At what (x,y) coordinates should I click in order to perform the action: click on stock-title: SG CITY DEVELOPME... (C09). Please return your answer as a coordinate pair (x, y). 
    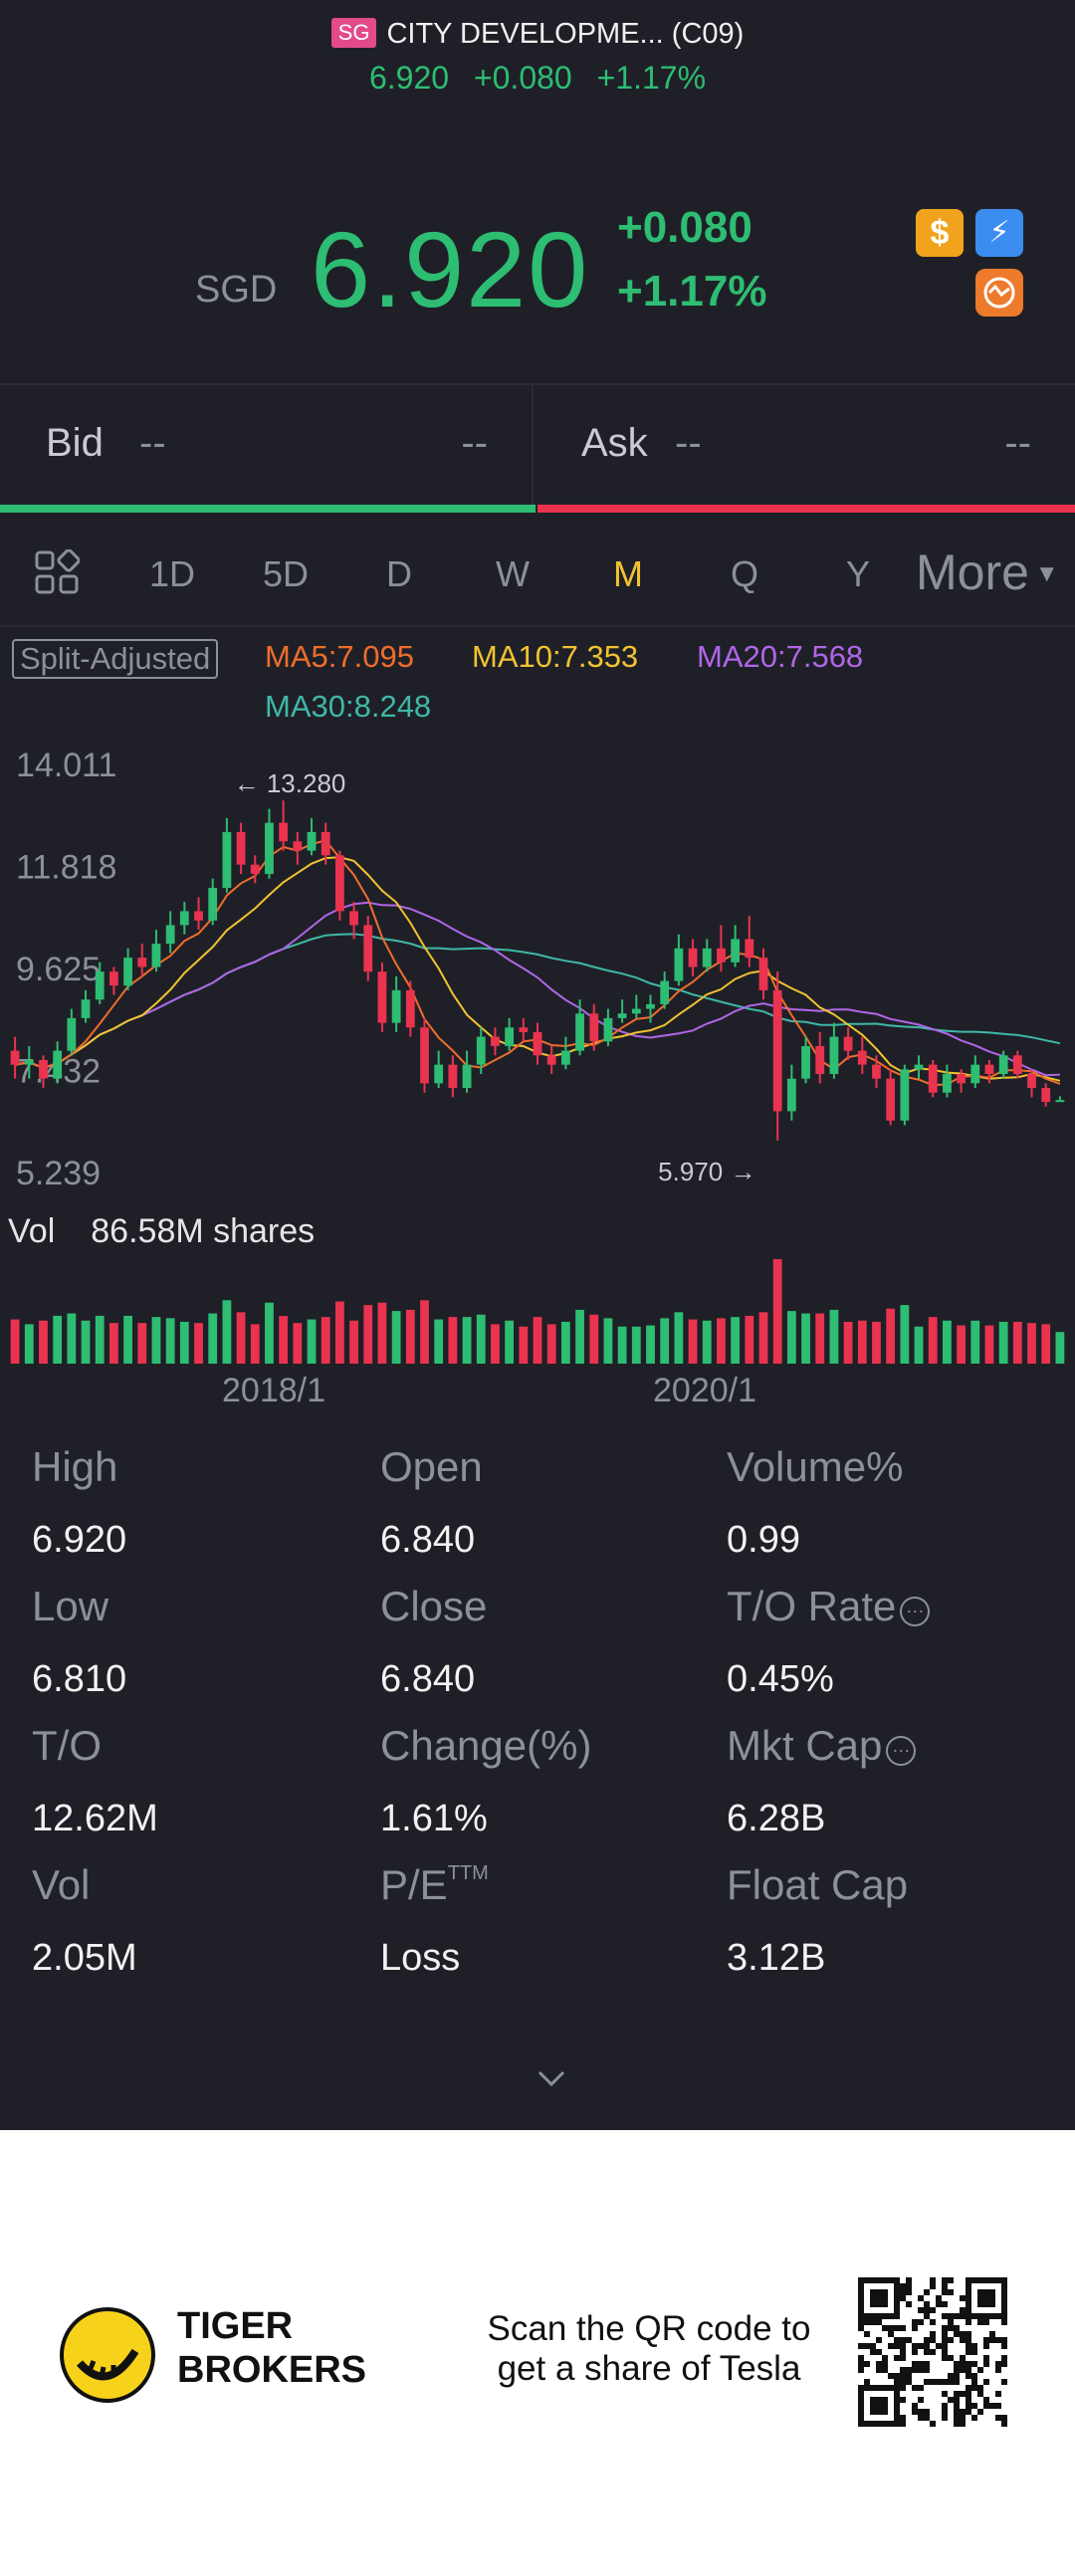
    Looking at the image, I should click on (537, 34).